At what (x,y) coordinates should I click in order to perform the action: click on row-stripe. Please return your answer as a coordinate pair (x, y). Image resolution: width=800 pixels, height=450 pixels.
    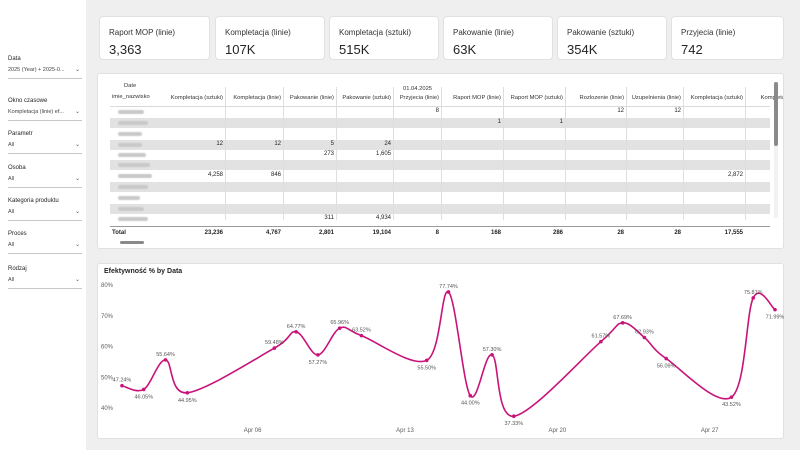
    Looking at the image, I should click on (440, 209).